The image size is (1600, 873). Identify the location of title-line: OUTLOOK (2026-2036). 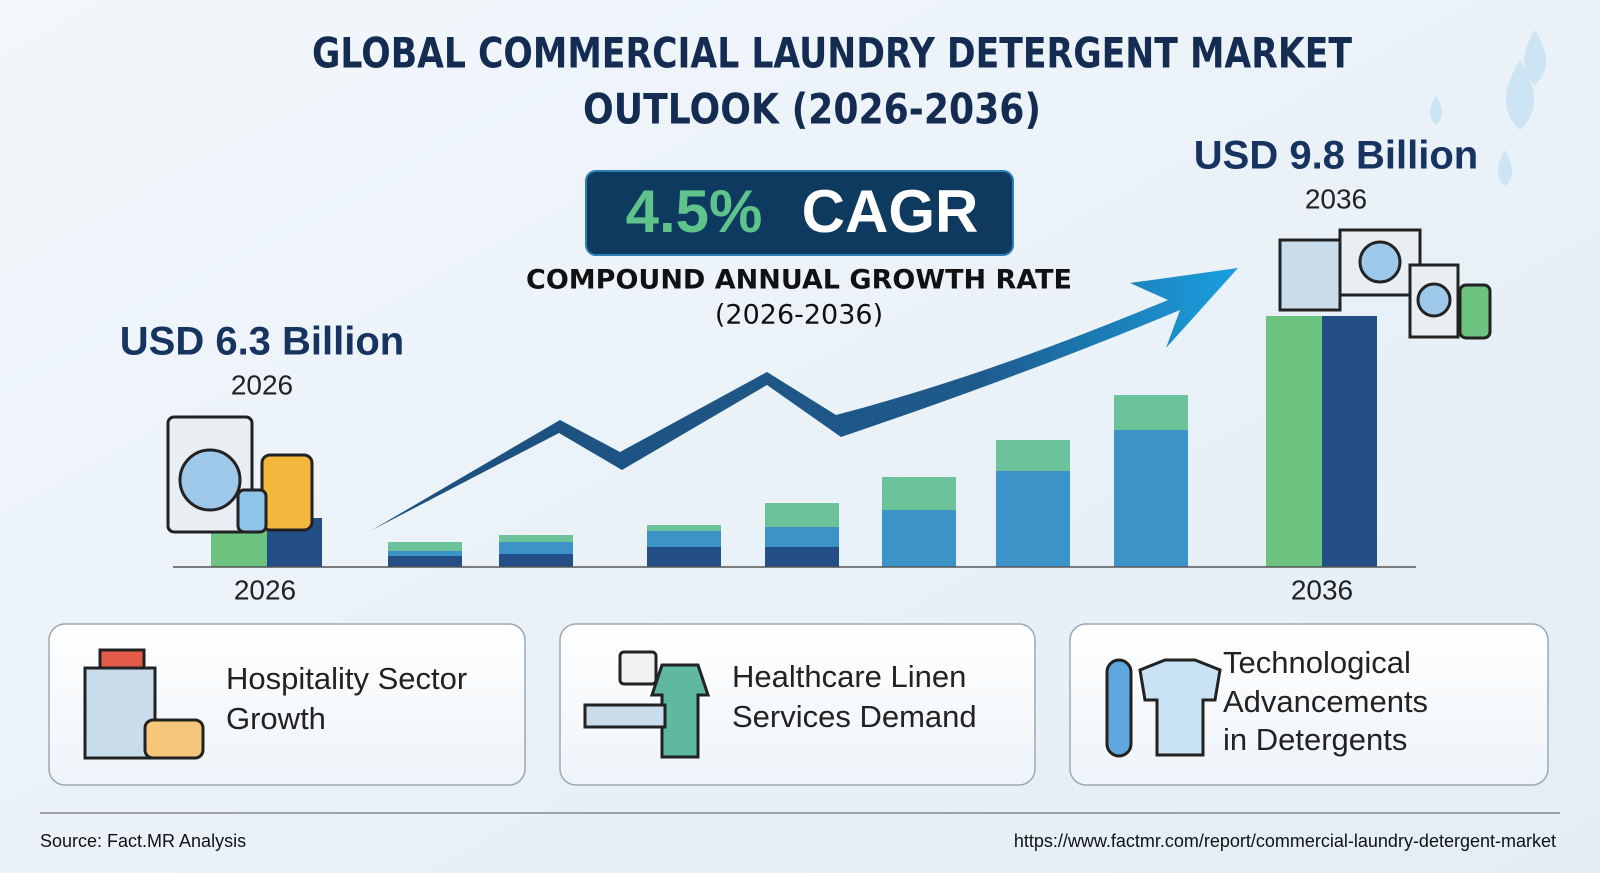
(812, 109).